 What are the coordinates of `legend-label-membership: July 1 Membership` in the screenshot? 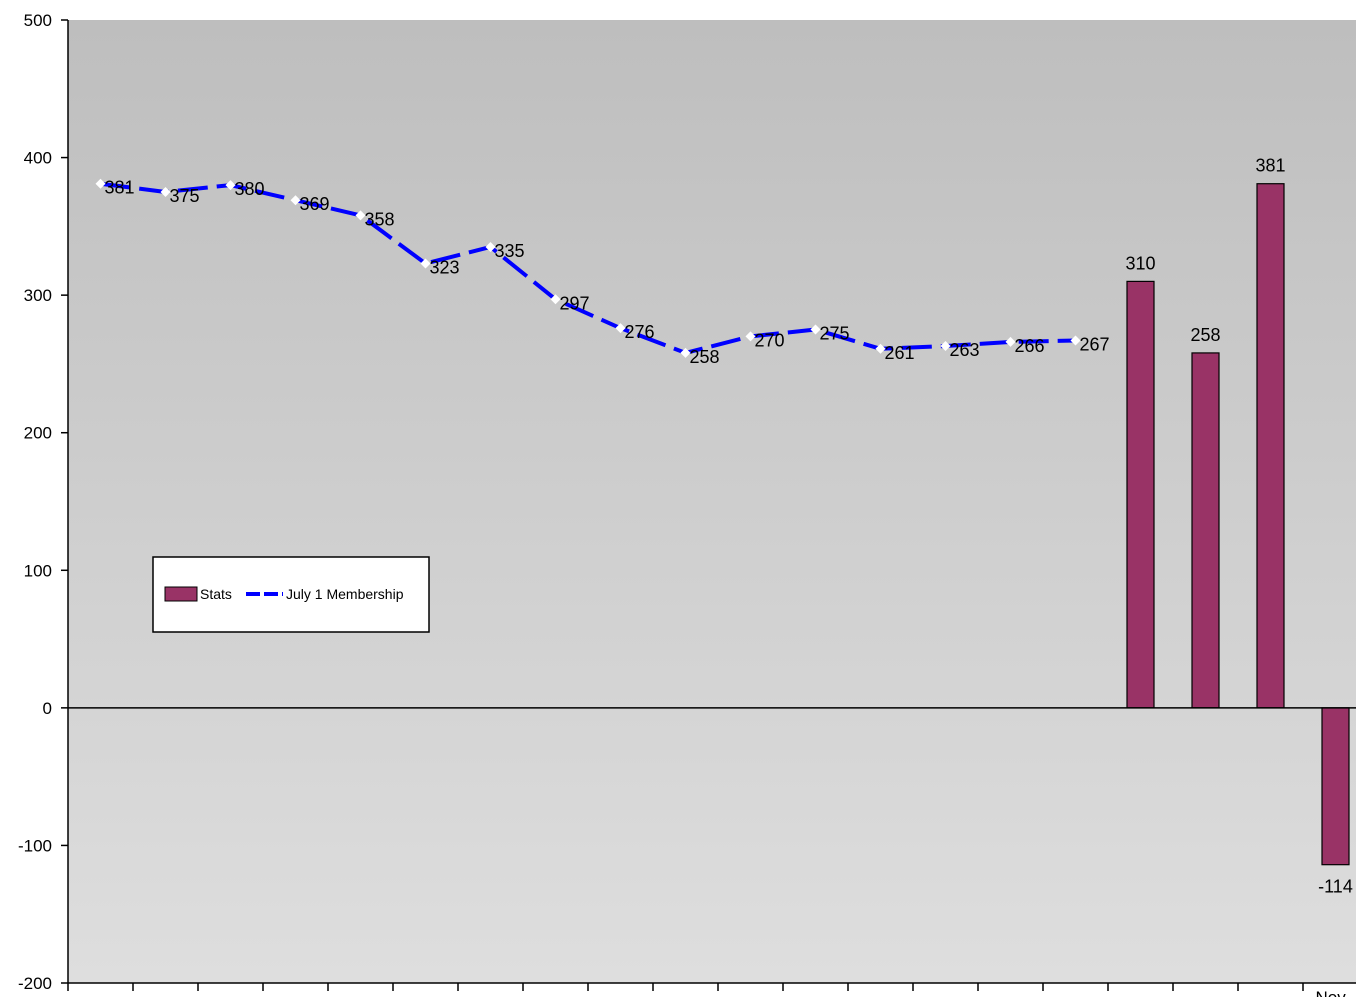 It's located at (345, 594).